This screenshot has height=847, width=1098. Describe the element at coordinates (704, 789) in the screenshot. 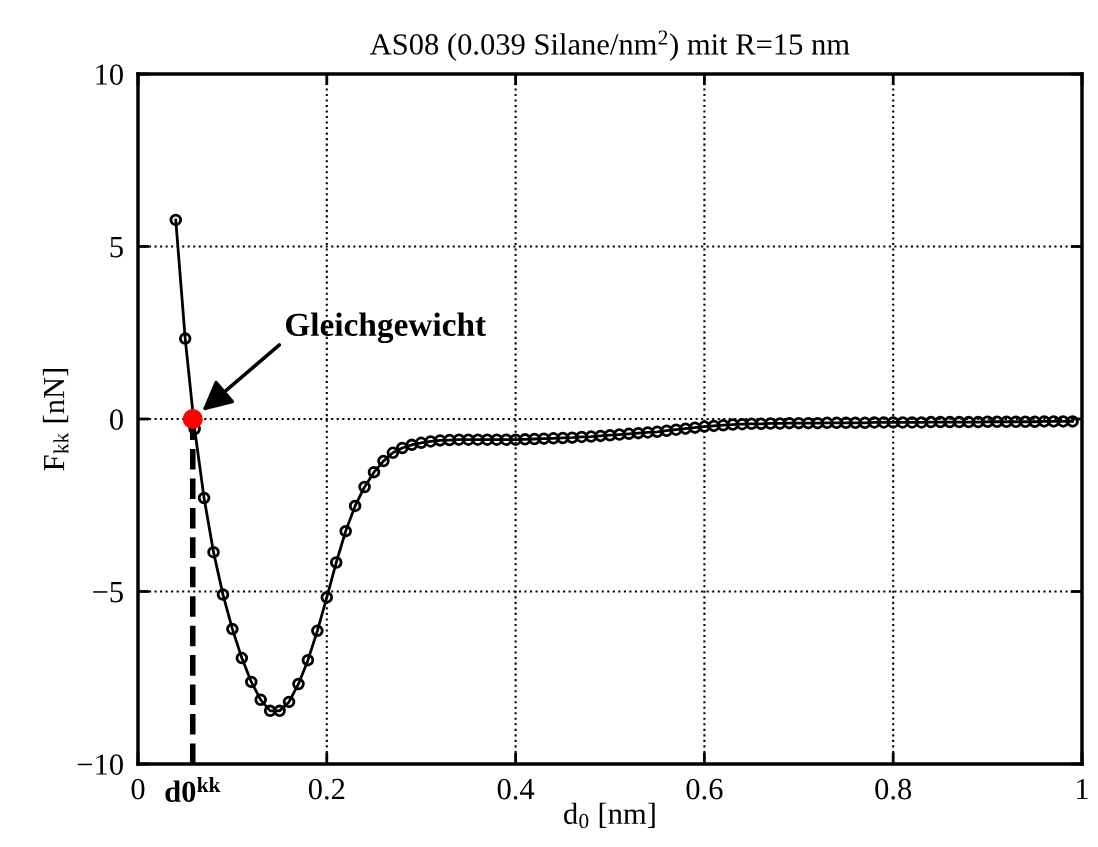

I see `x-tick-label: 0.6` at that location.